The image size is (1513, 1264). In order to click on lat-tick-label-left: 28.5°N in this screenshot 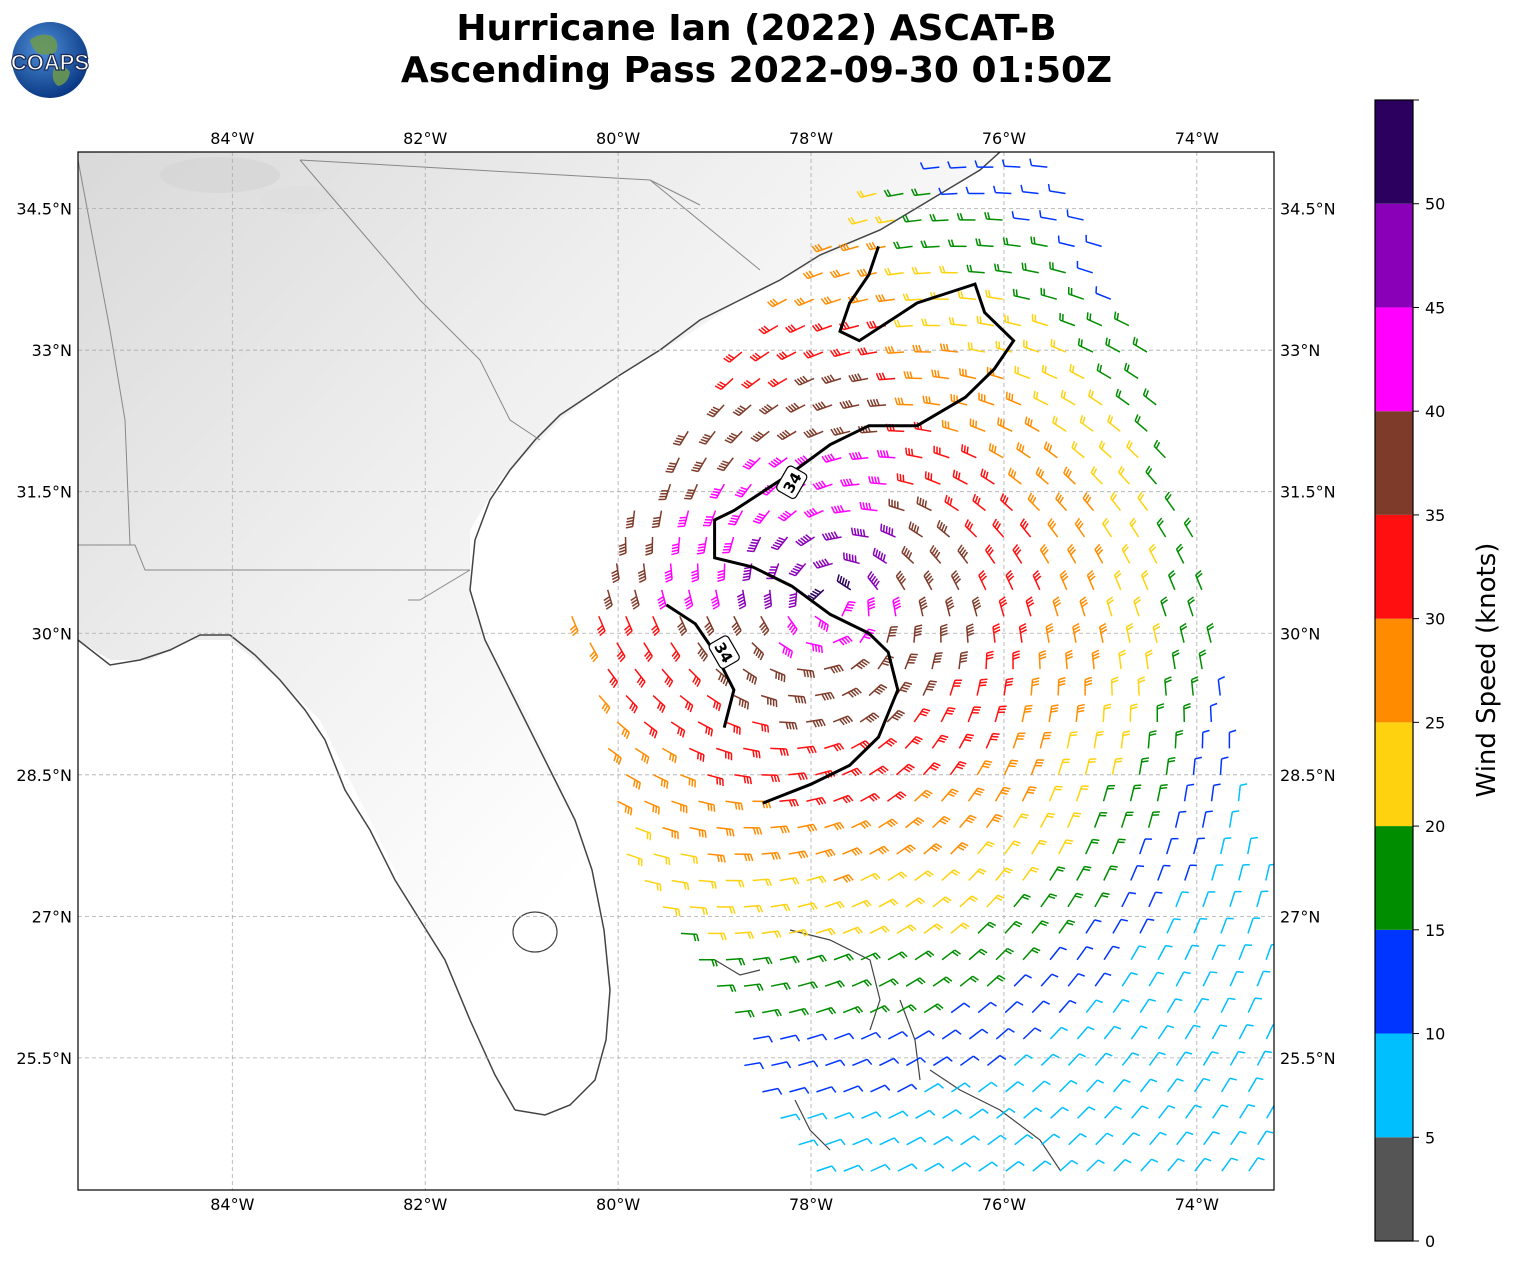, I will do `click(44, 775)`.